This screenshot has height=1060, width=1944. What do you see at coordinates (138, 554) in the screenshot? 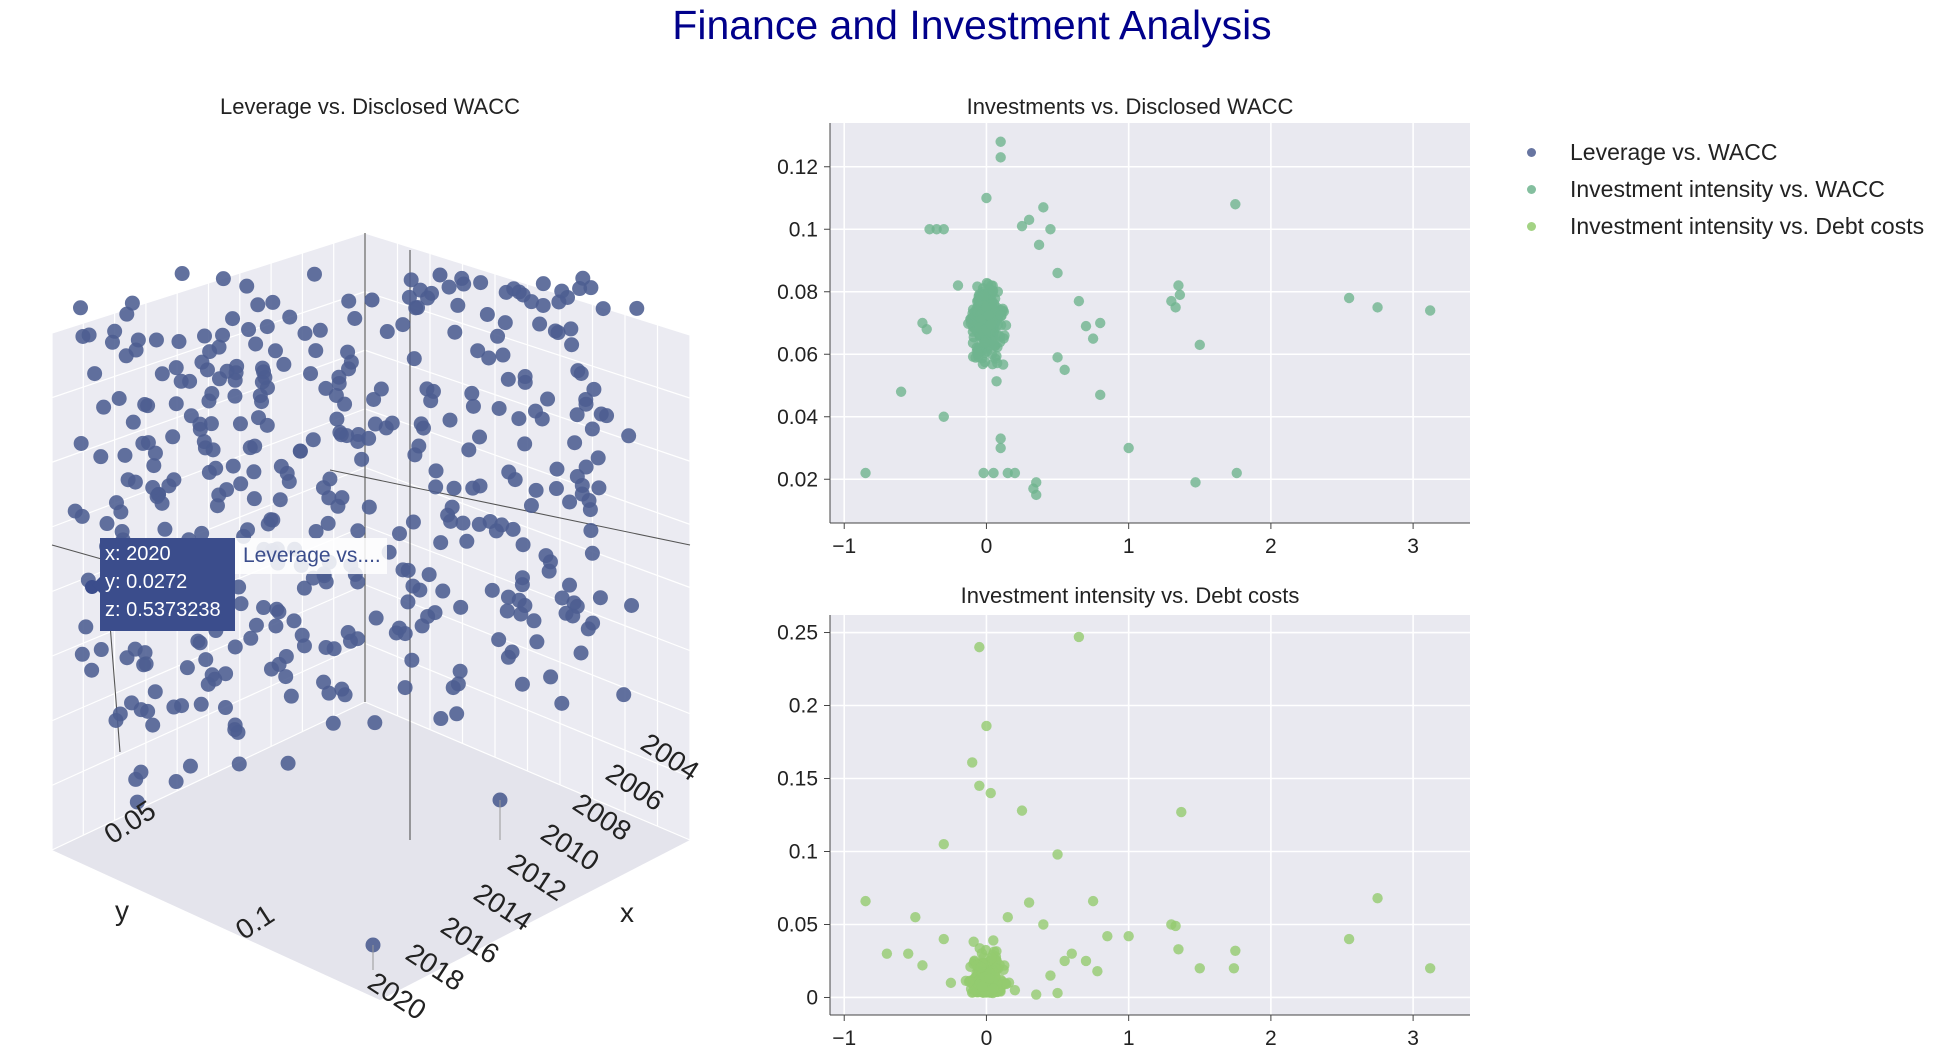
I see `tooltip-x: x: 2020` at bounding box center [138, 554].